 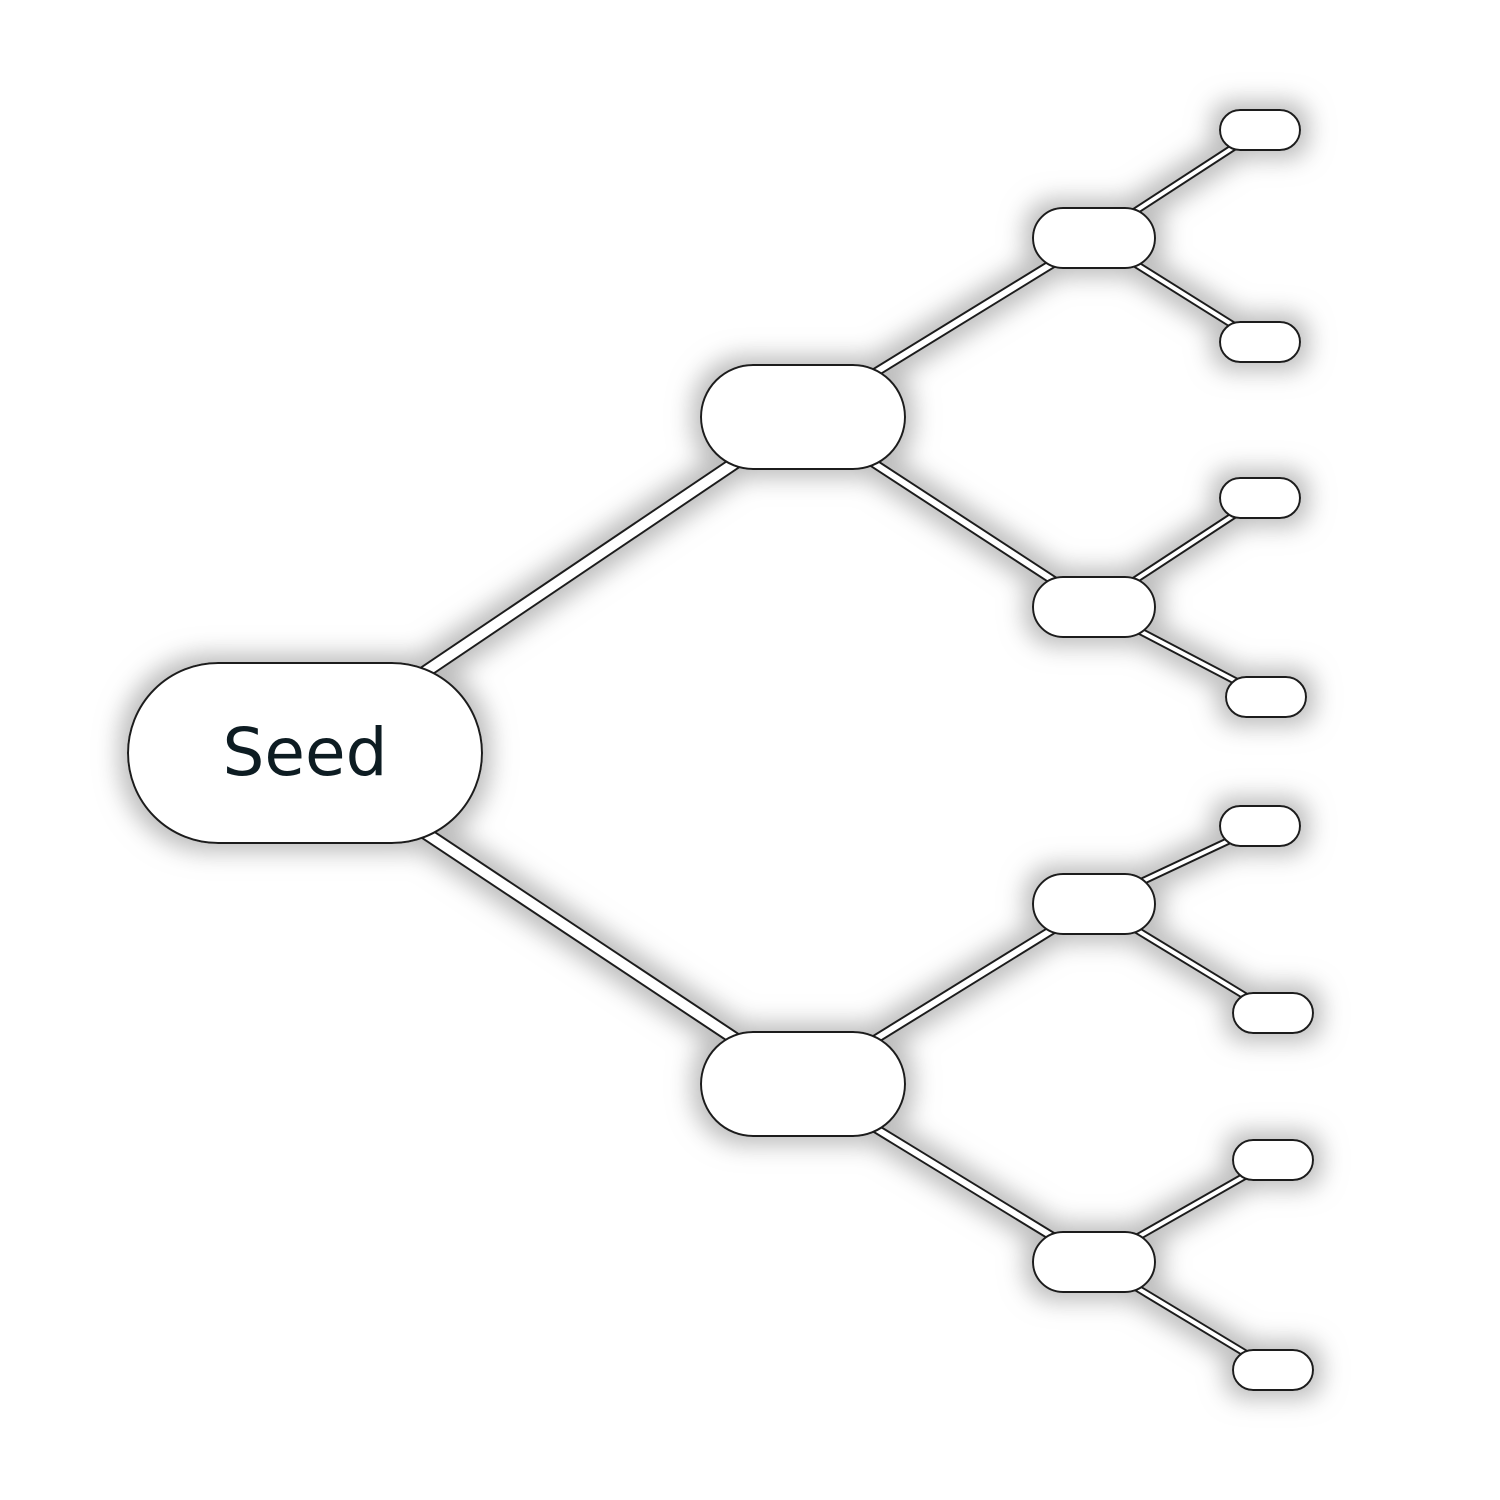 I want to click on node-label: Seed, so click(x=305, y=752).